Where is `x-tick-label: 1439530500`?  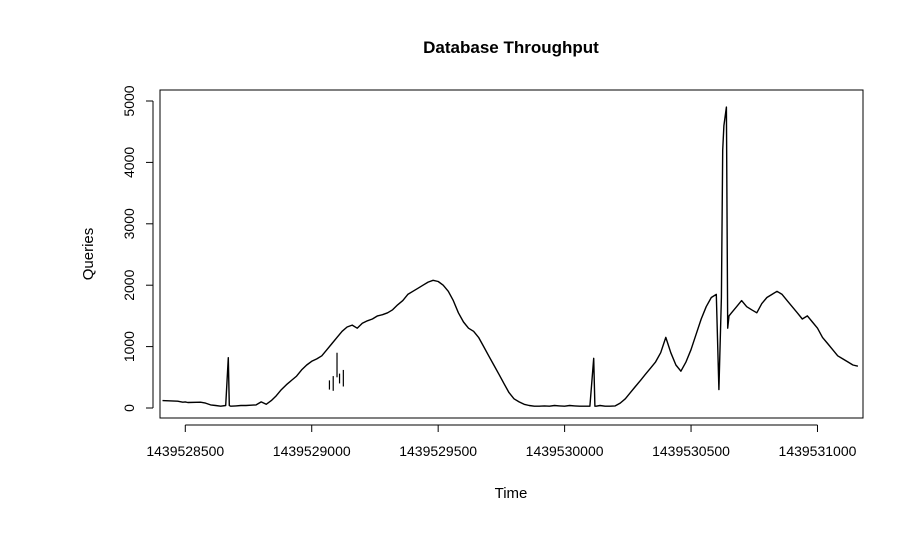 x-tick-label: 1439530500 is located at coordinates (691, 451).